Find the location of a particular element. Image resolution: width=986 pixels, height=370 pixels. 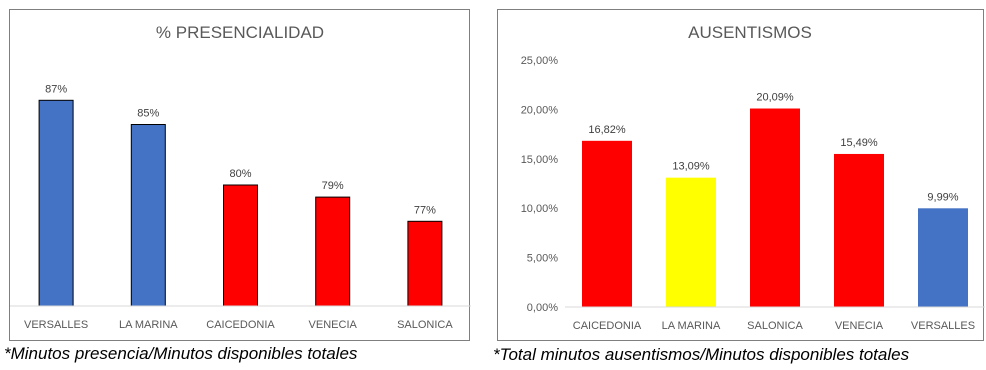

y-tick-label: 25,00% is located at coordinates (540, 61).